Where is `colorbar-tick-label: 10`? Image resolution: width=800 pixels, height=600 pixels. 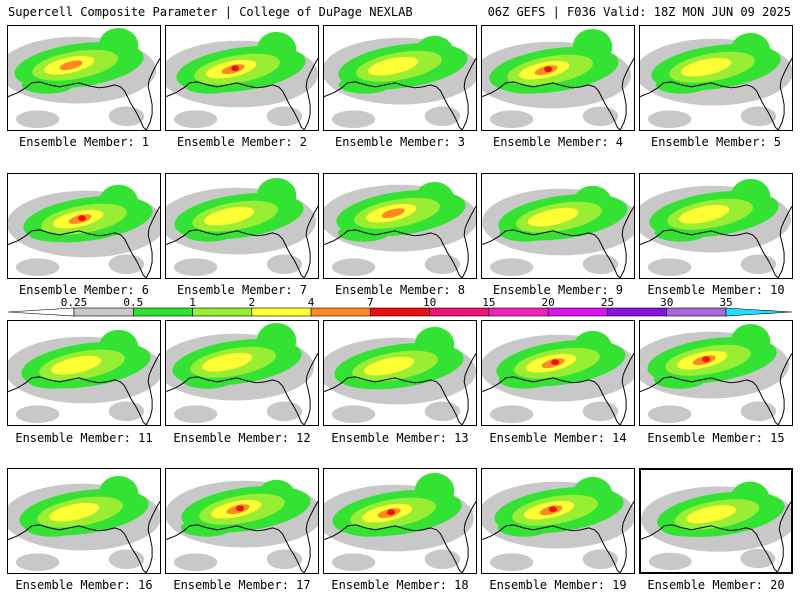
colorbar-tick-label: 10 is located at coordinates (429, 303).